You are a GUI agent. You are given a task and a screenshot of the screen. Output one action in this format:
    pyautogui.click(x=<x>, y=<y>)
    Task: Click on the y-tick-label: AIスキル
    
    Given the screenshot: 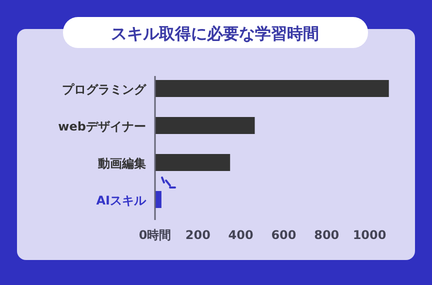 What is the action you would take?
    pyautogui.click(x=121, y=201)
    